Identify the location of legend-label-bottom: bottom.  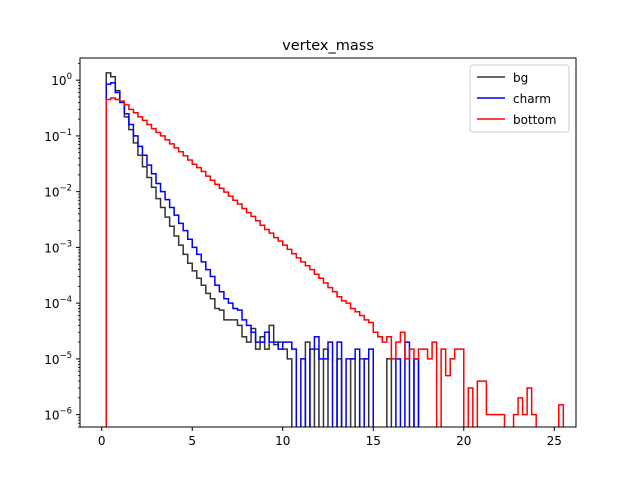
(534, 120).